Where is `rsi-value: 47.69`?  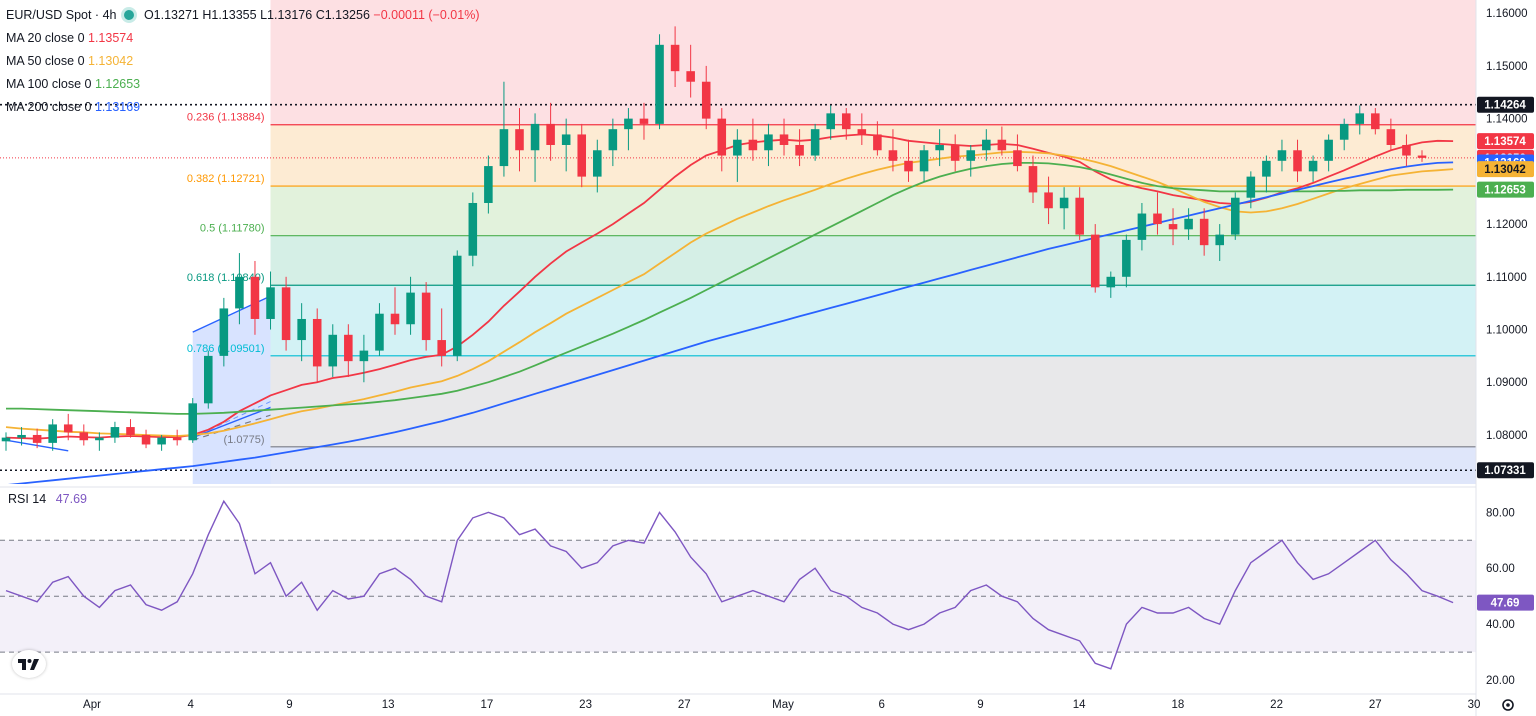
rsi-value: 47.69 is located at coordinates (71, 499).